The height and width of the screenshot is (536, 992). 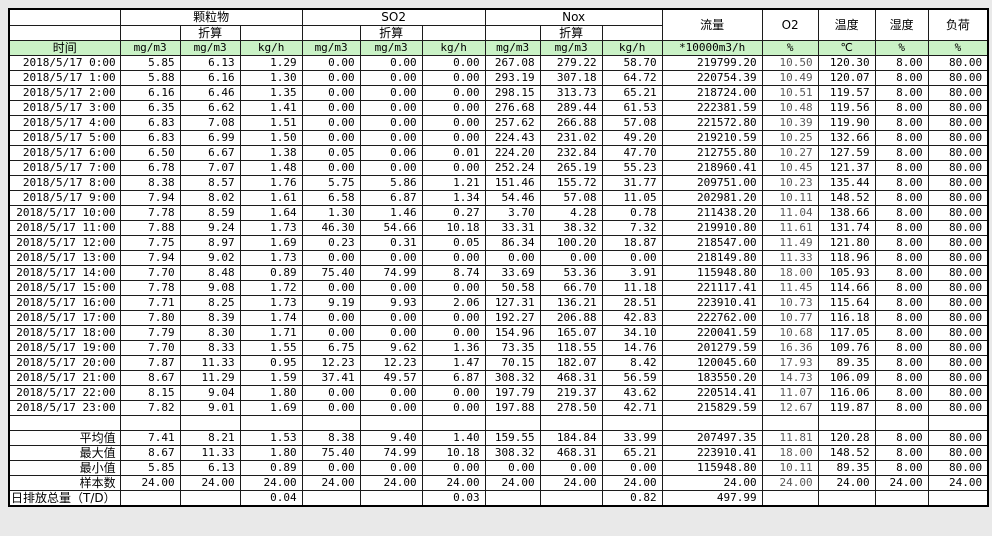 I want to click on summary-value-cell: 75.40, so click(x=331, y=452).